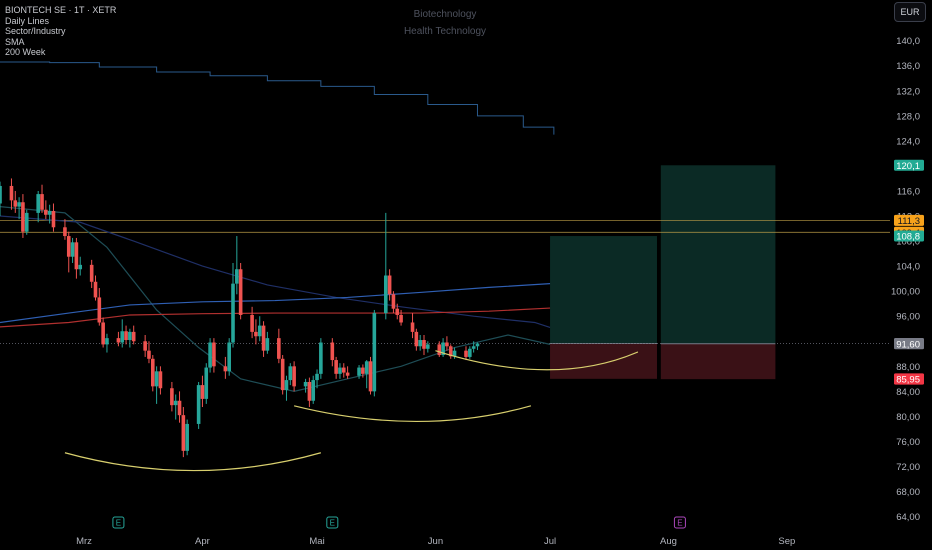 This screenshot has height=550, width=932. What do you see at coordinates (908, 116) in the screenshot?
I see `y-tick-label: 128,0` at bounding box center [908, 116].